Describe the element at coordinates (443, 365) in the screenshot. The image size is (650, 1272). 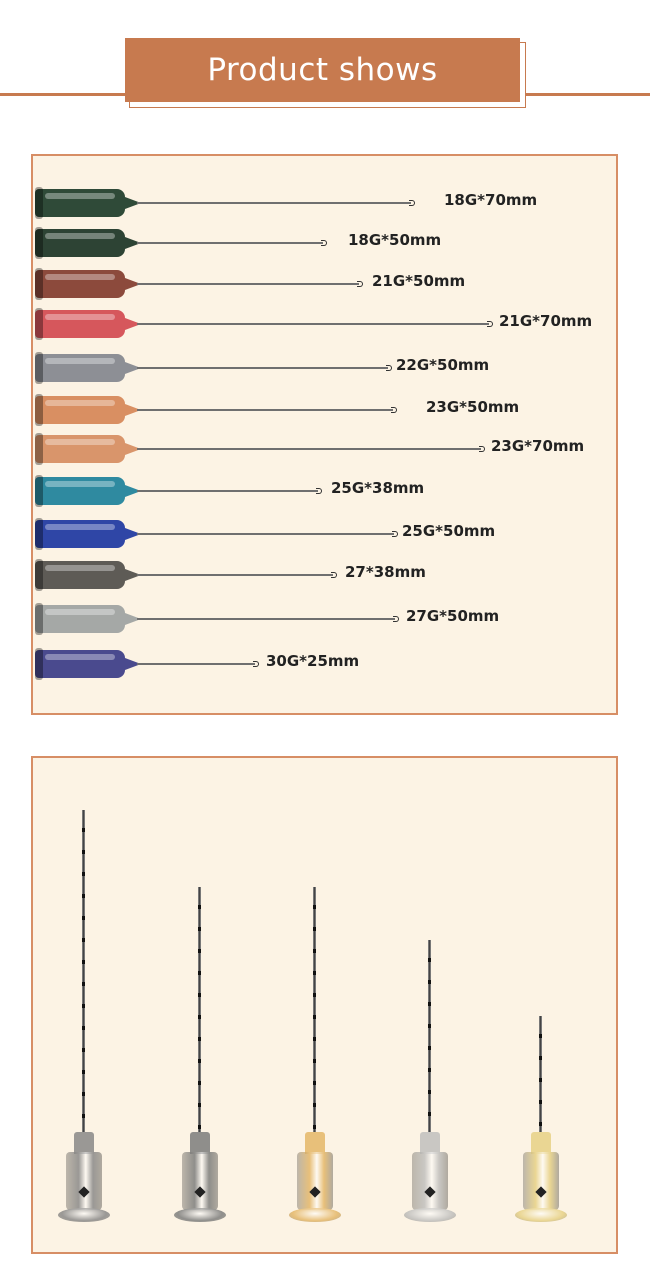
I see `needle-size-label: 22G*50mm` at that location.